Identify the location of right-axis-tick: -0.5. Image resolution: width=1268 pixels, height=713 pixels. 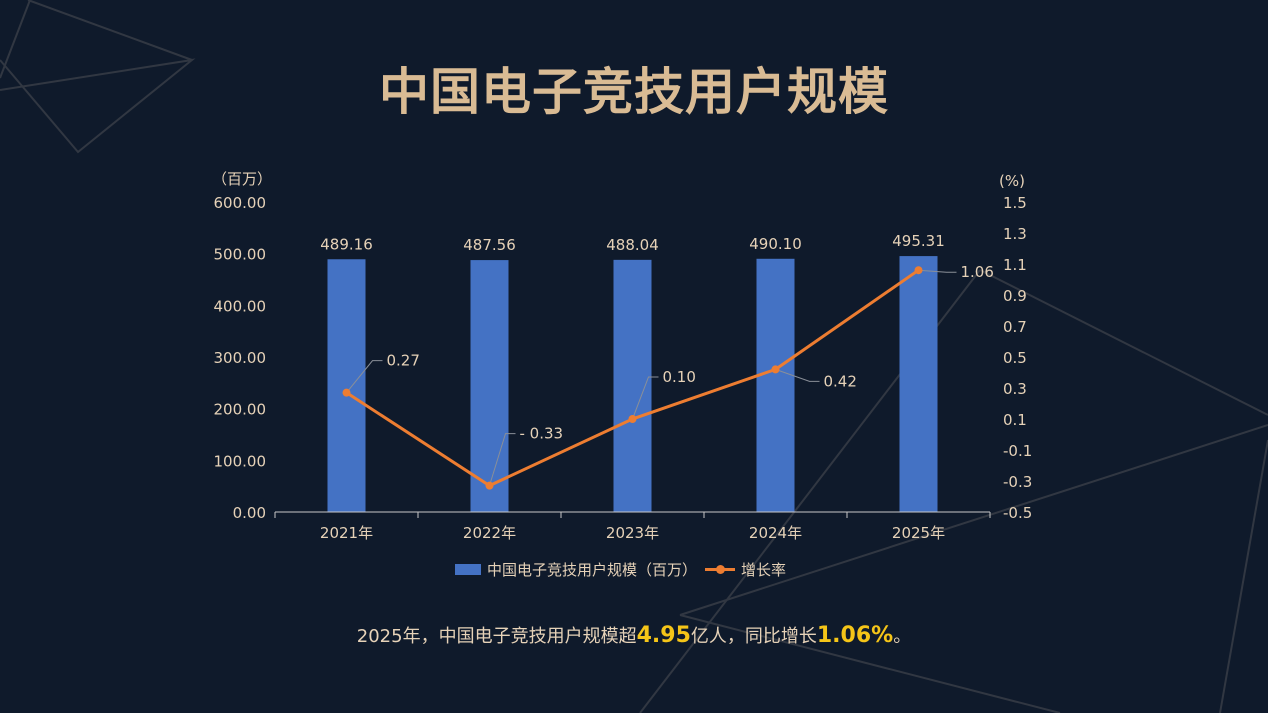
(1017, 513).